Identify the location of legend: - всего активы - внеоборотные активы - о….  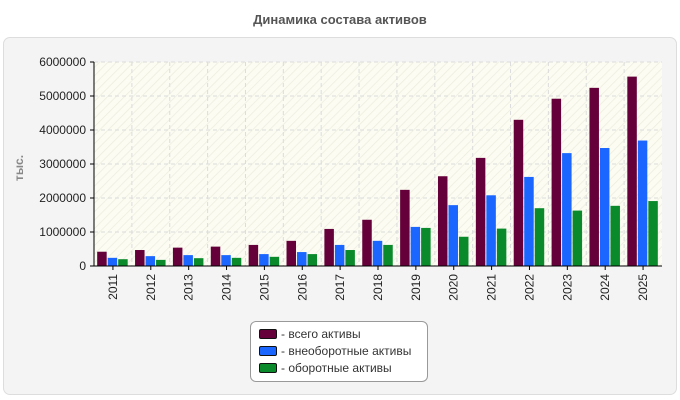
(339, 351).